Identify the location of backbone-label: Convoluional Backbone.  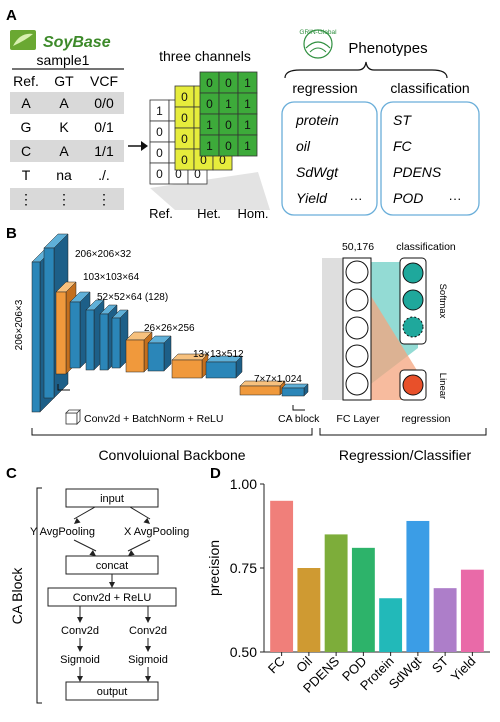
(171, 455).